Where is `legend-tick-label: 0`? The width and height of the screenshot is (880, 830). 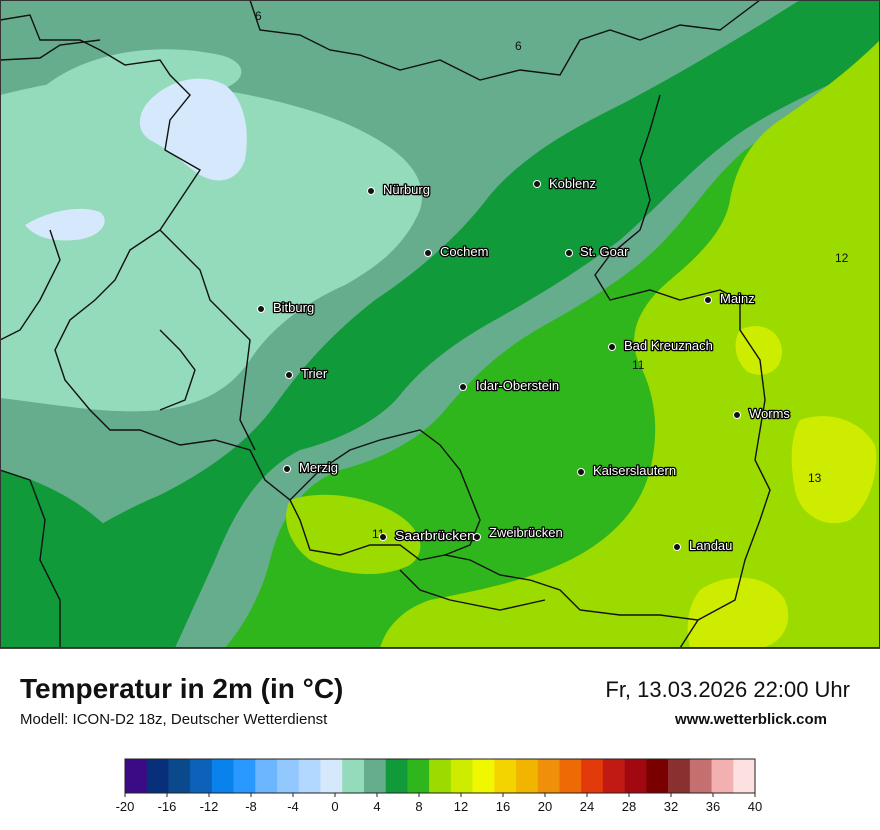
legend-tick-label: 0 is located at coordinates (334, 806).